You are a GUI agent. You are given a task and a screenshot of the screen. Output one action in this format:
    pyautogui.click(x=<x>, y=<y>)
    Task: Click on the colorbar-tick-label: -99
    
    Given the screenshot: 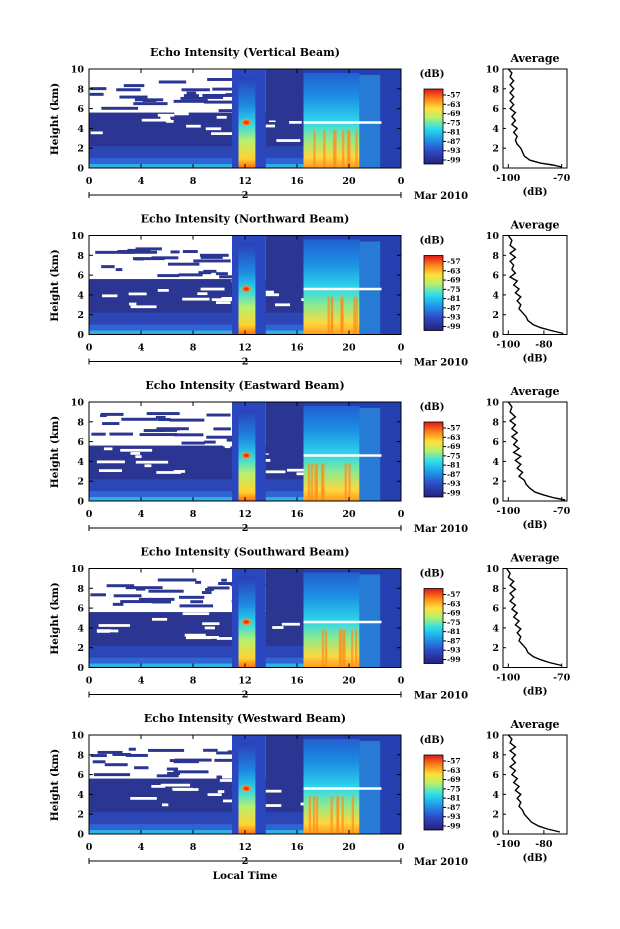 What is the action you would take?
    pyautogui.click(x=454, y=160)
    